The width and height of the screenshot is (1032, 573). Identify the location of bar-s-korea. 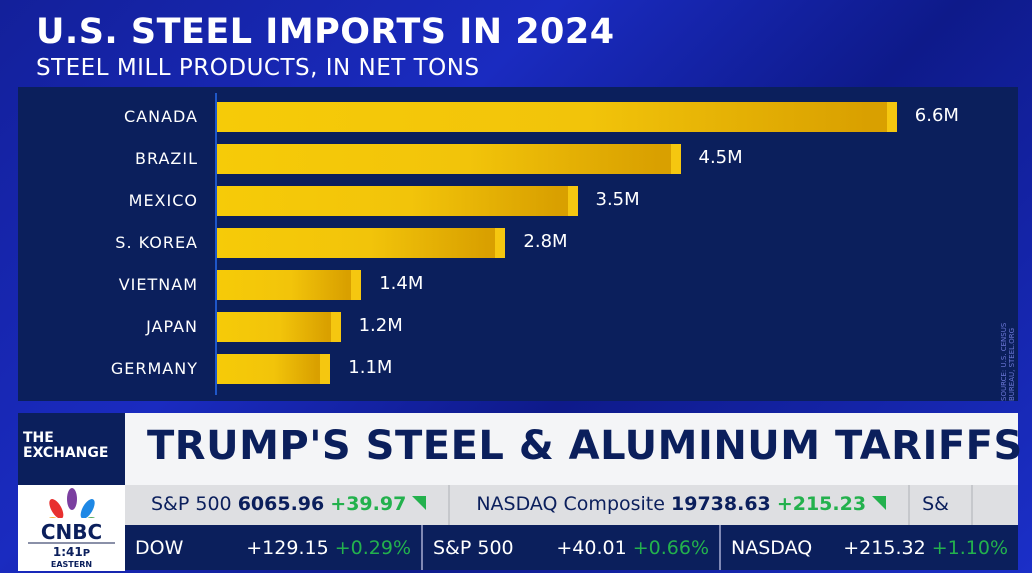
(361, 243).